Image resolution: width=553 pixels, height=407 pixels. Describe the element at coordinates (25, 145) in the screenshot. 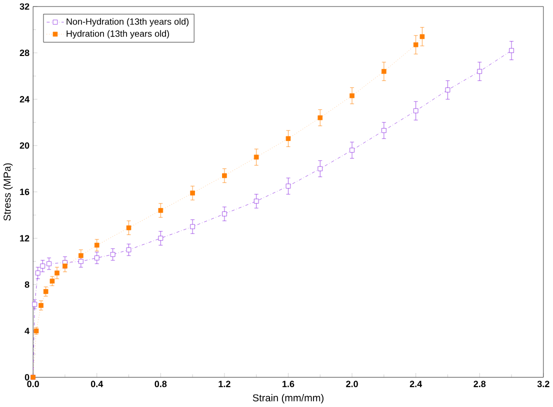

I see `y-tick-label: 20` at that location.